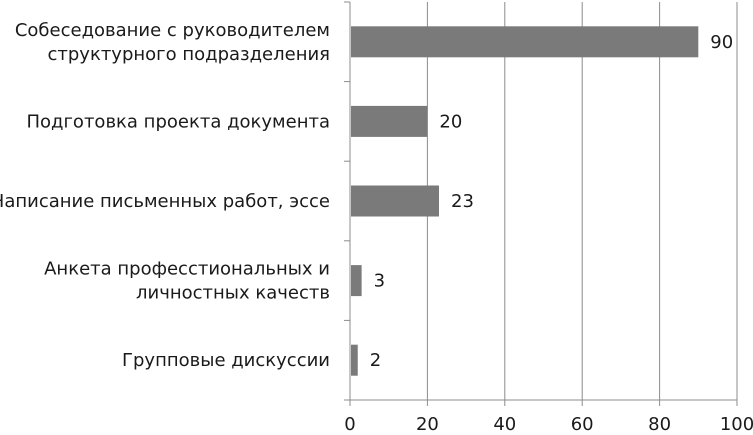 The image size is (753, 435). Describe the element at coordinates (172, 30) in the screenshot. I see `category-label-line: Собеседование с руководителем` at that location.